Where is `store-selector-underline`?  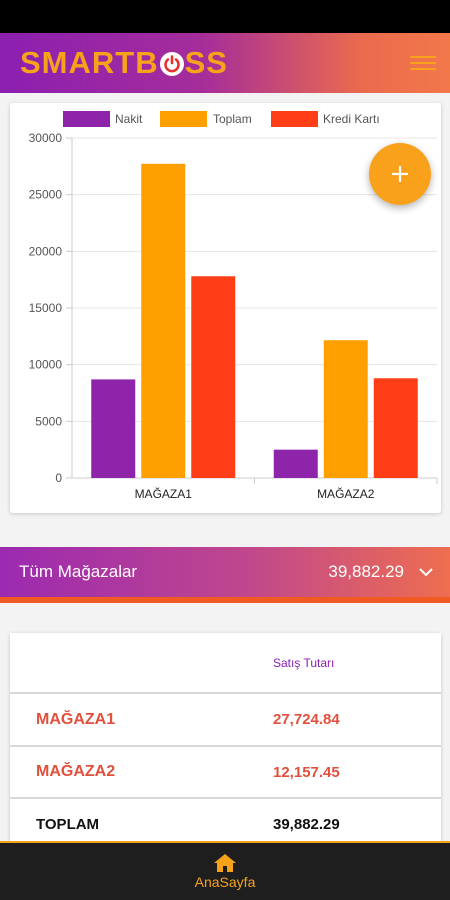
store-selector-underline is located at coordinates (225, 600).